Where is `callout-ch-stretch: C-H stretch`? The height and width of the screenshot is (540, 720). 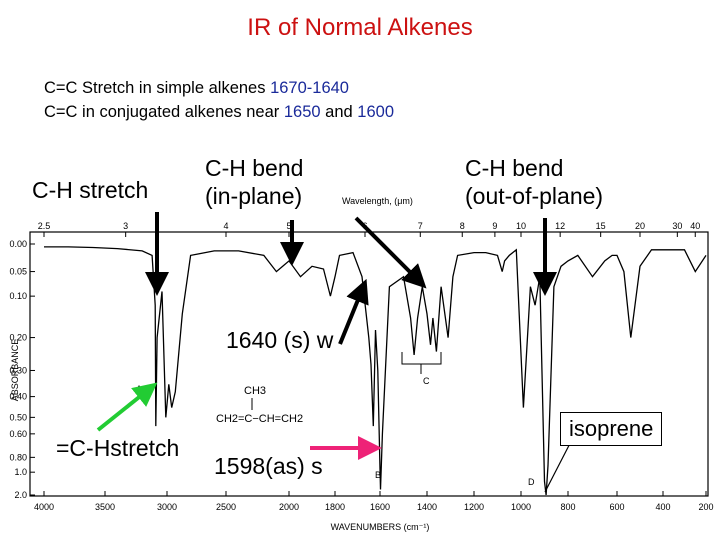 callout-ch-stretch: C-H stretch is located at coordinates (90, 190).